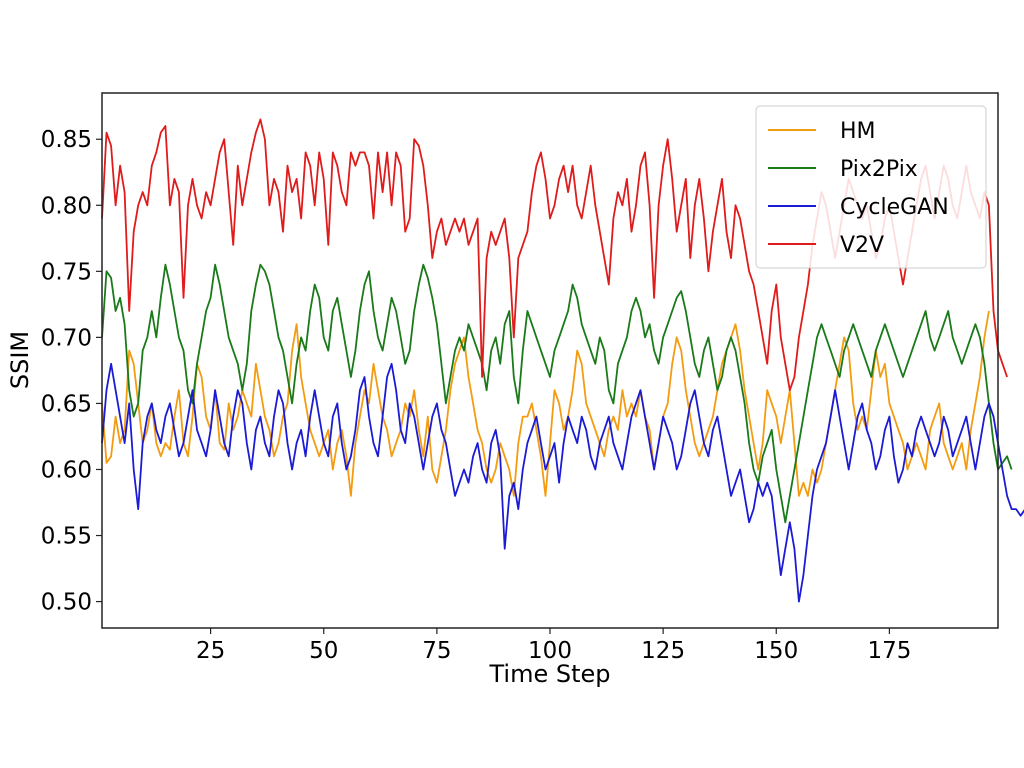 The height and width of the screenshot is (768, 1024). I want to click on y-tick-label: 0.65, so click(66, 404).